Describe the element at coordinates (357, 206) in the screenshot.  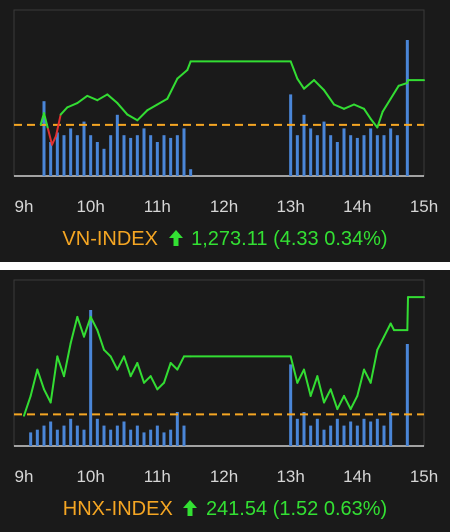
I see `vn-x-tick-label: 14h` at that location.